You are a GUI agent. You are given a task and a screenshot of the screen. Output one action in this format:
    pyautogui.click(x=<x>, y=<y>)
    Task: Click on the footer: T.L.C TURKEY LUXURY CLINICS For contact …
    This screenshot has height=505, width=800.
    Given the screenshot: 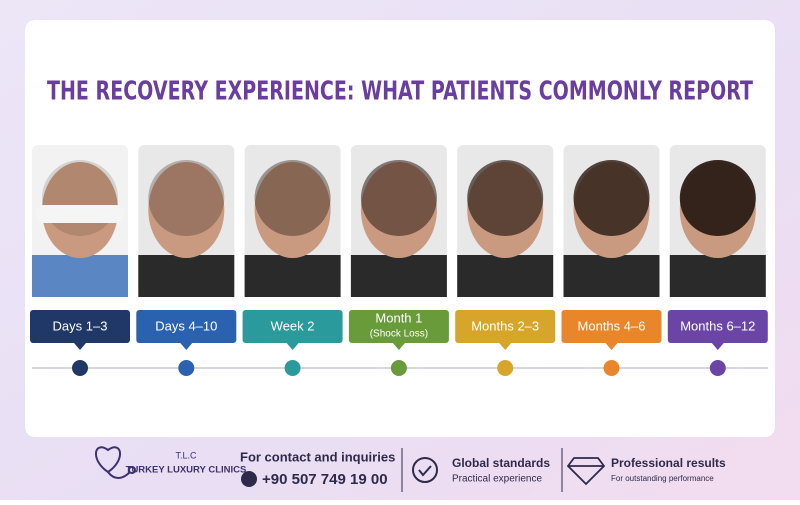 What is the action you would take?
    pyautogui.click(x=410, y=469)
    